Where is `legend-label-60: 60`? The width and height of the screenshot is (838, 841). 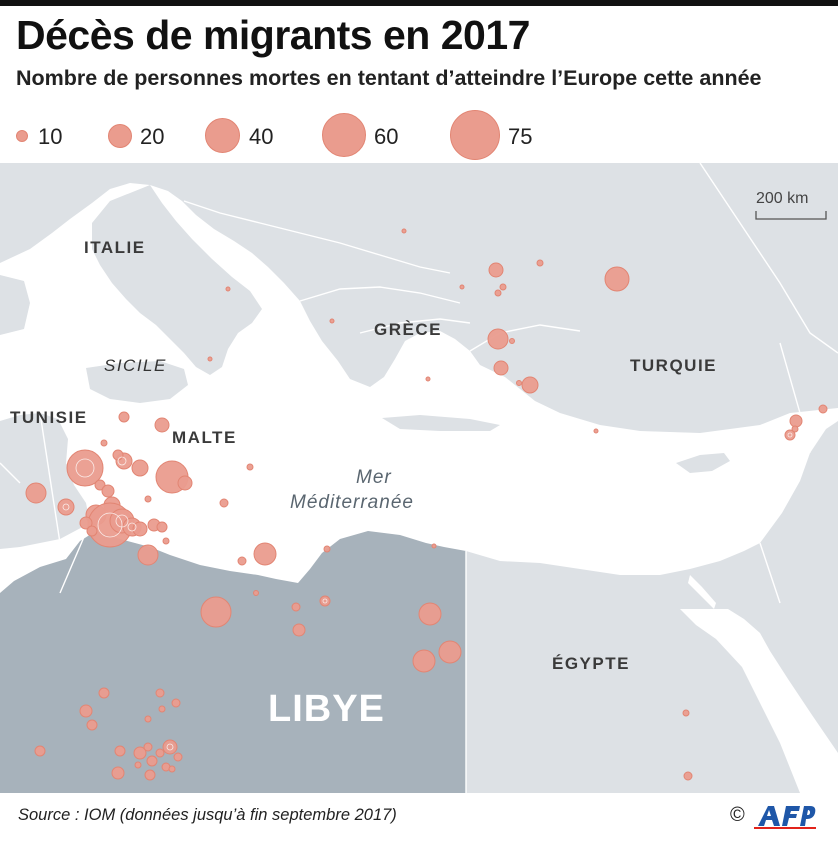
legend-label-60: 60 is located at coordinates (386, 136).